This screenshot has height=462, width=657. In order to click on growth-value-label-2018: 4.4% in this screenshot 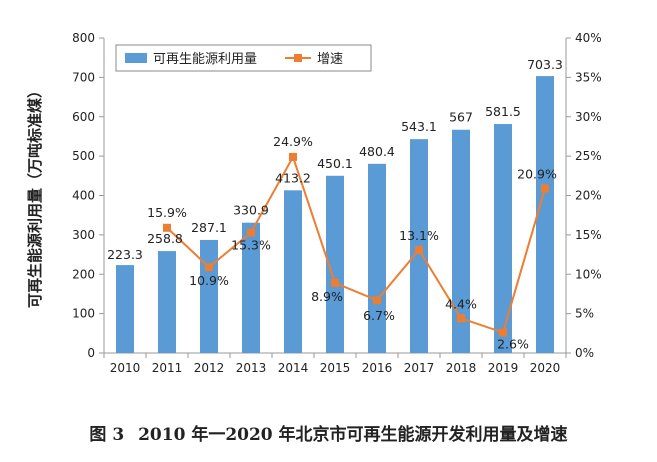, I will do `click(461, 303)`.